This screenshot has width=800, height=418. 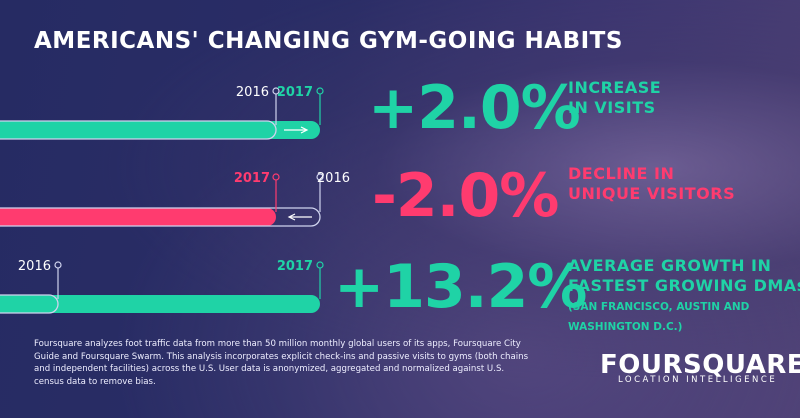 What do you see at coordinates (291, 217) in the screenshot?
I see `arrow-left-head-icon` at bounding box center [291, 217].